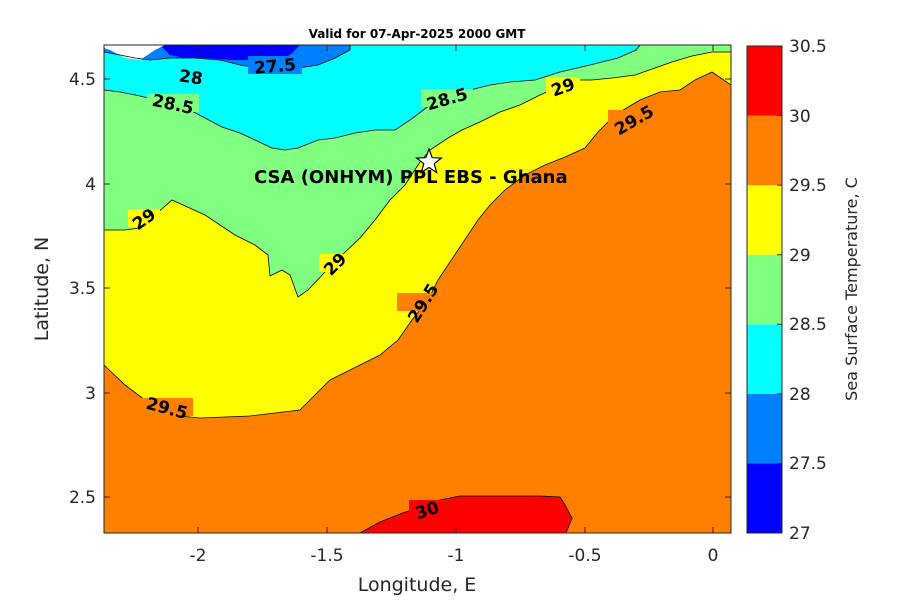 Image resolution: width=900 pixels, height=600 pixels. Describe the element at coordinates (90, 394) in the screenshot. I see `y-tick-label: 3` at that location.